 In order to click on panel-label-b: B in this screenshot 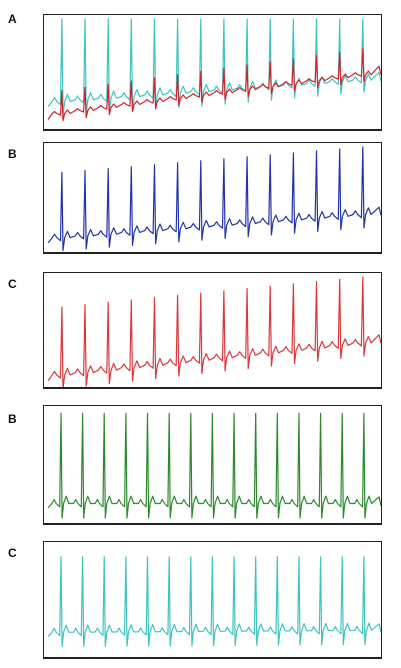, I will do `click(12, 154)`.